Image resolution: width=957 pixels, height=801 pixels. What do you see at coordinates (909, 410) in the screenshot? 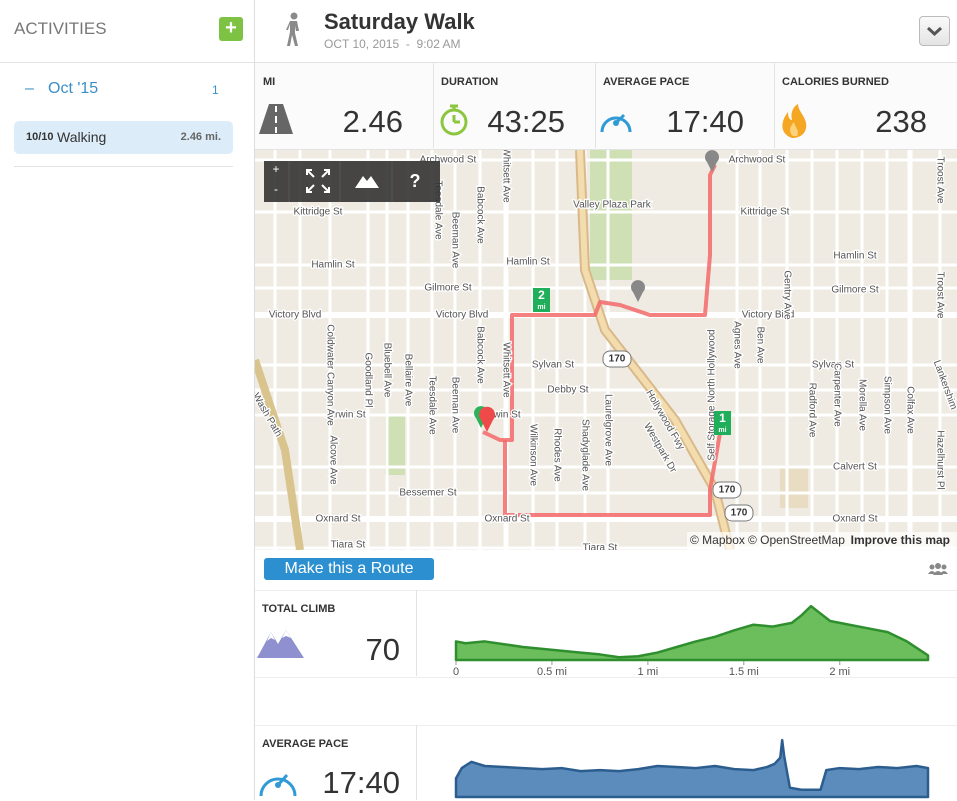
I see `map-label: Colfax Ave` at bounding box center [909, 410].